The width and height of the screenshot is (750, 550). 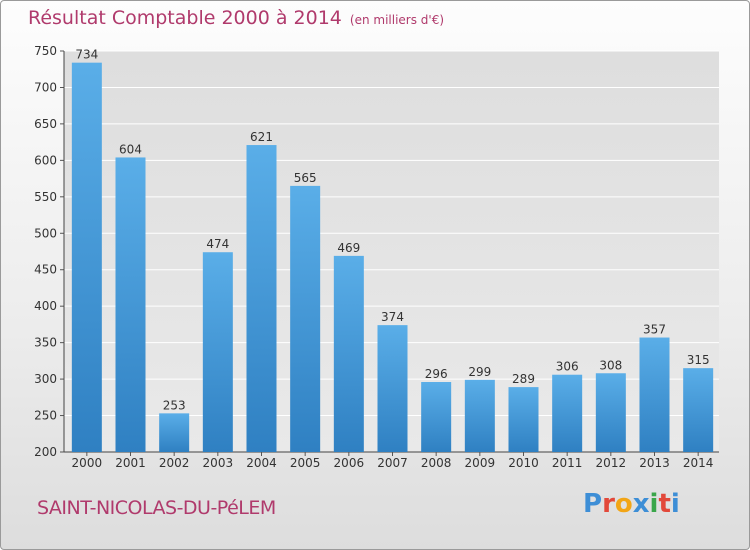 I want to click on data-label: 296, so click(x=436, y=374).